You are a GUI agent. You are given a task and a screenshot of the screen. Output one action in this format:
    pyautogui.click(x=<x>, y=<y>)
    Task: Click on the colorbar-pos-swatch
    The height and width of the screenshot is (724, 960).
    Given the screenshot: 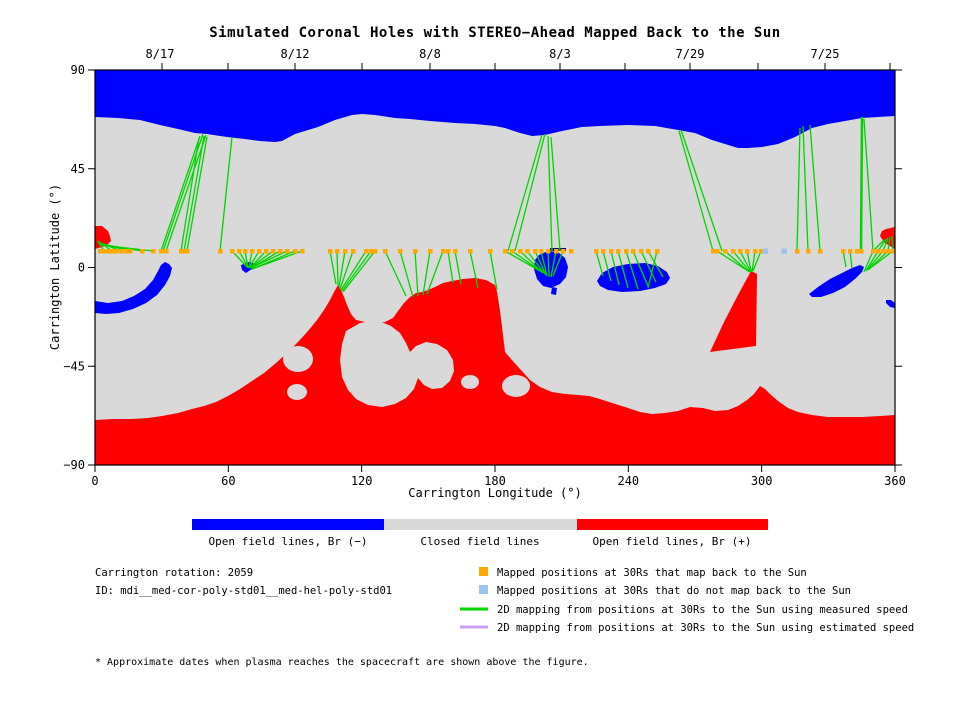 What is the action you would take?
    pyautogui.click(x=672, y=524)
    